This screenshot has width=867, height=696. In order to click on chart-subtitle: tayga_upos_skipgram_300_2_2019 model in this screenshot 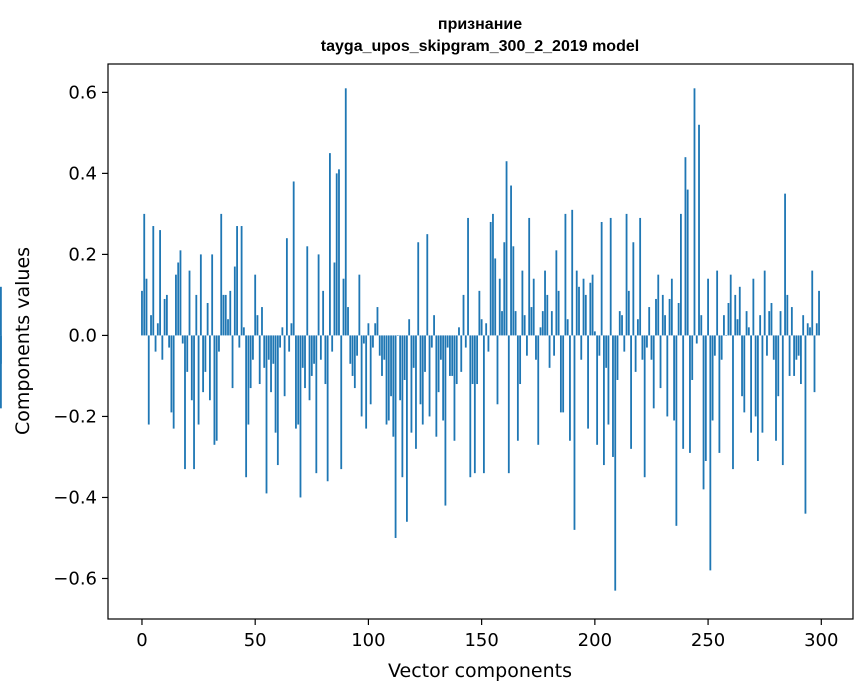, I will do `click(480, 46)`.